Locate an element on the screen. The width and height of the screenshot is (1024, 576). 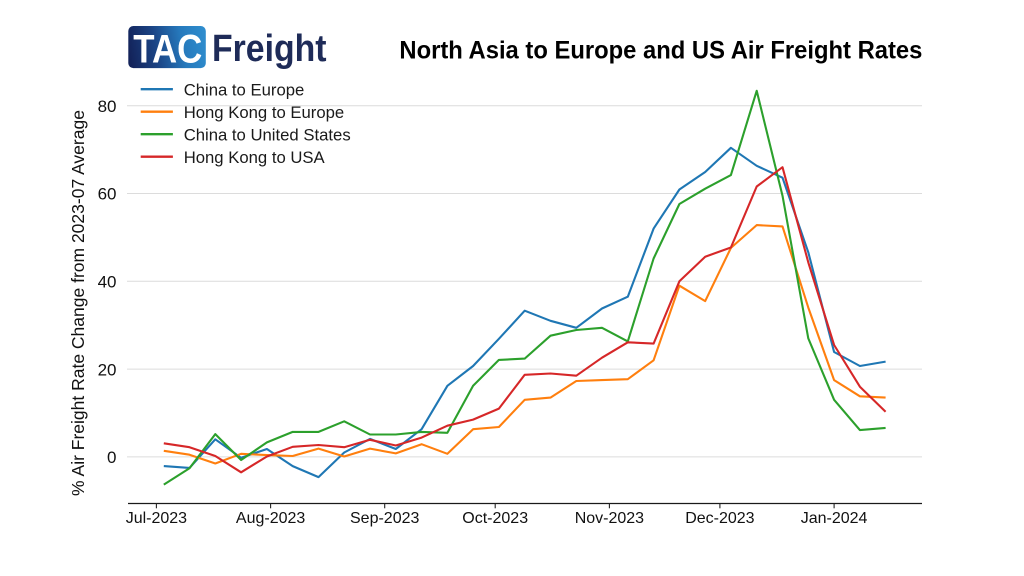
svg-text: China to United States is located at coordinates (267, 134).